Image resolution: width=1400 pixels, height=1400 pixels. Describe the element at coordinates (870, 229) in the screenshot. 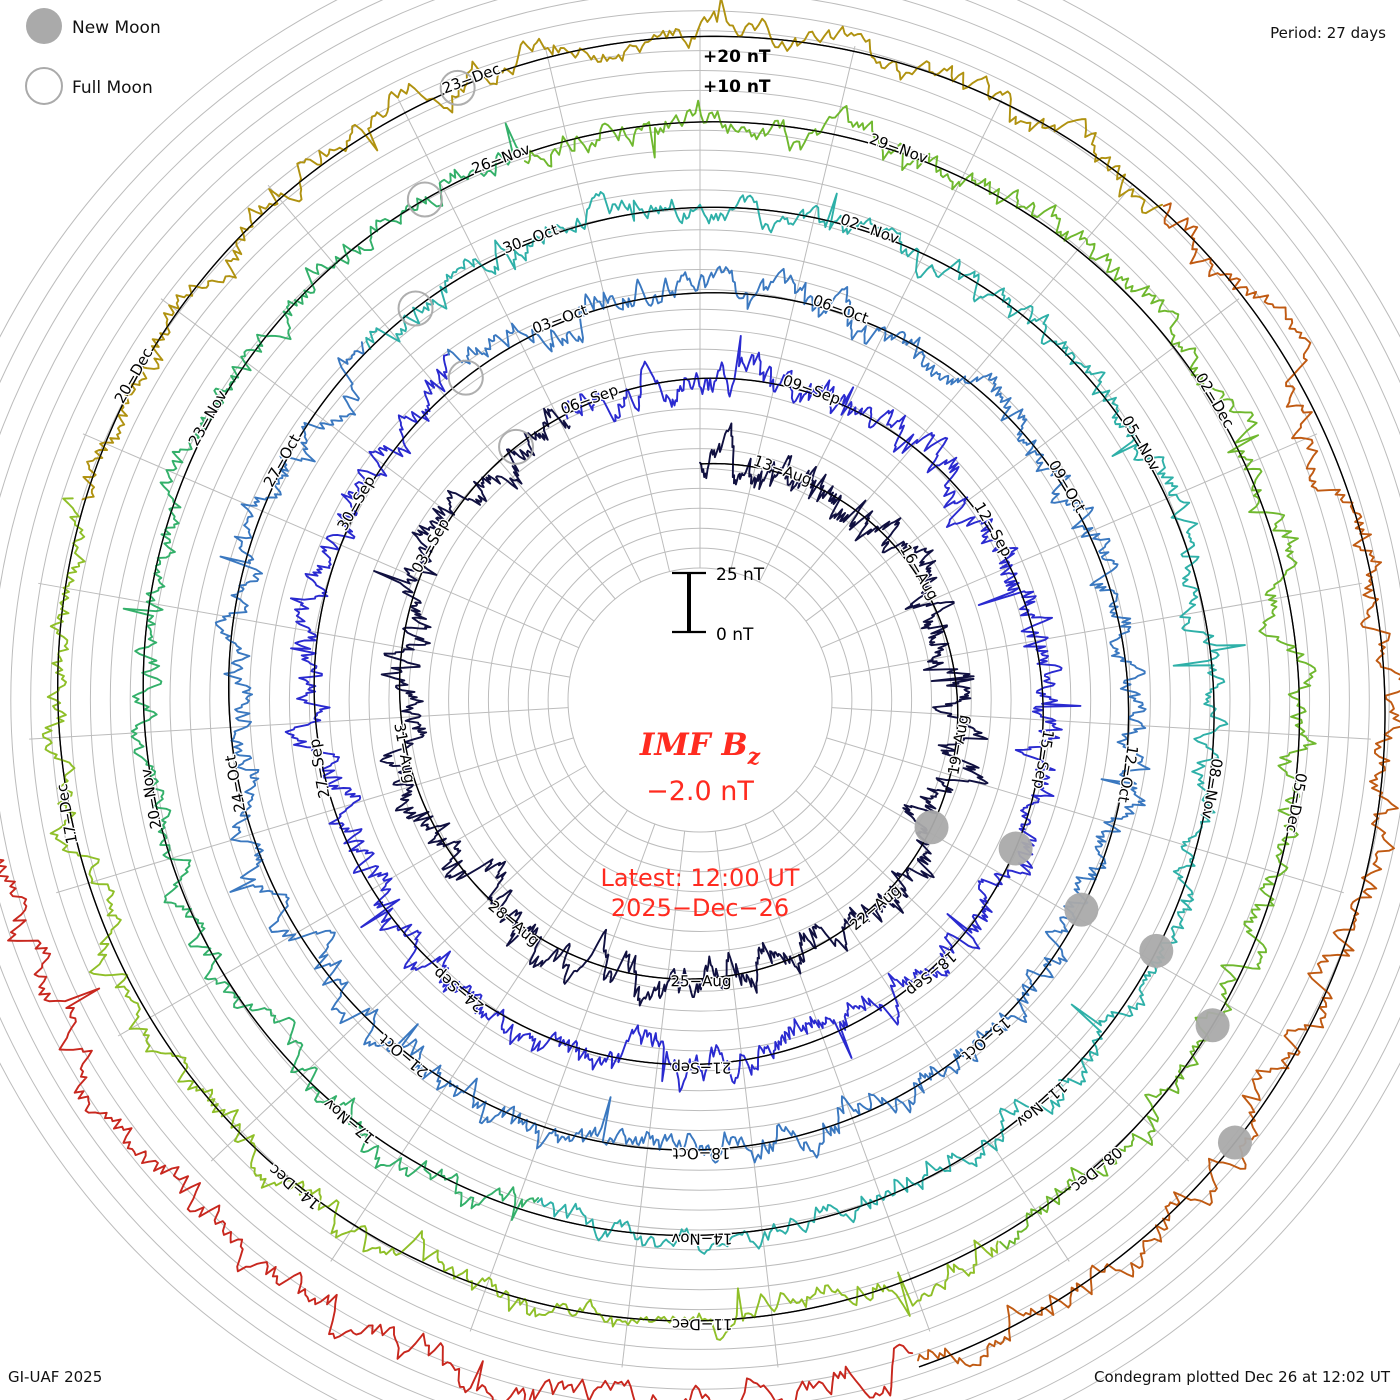

I see `date-label: 02−Nov` at that location.